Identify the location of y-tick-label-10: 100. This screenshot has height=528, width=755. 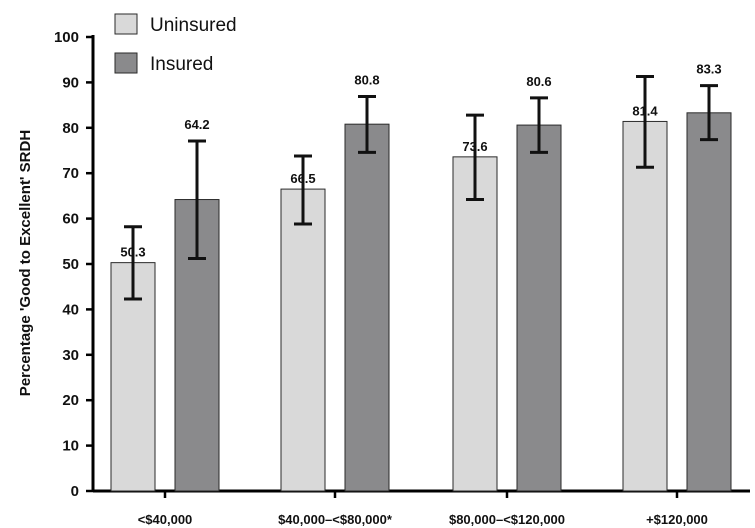
(66, 37).